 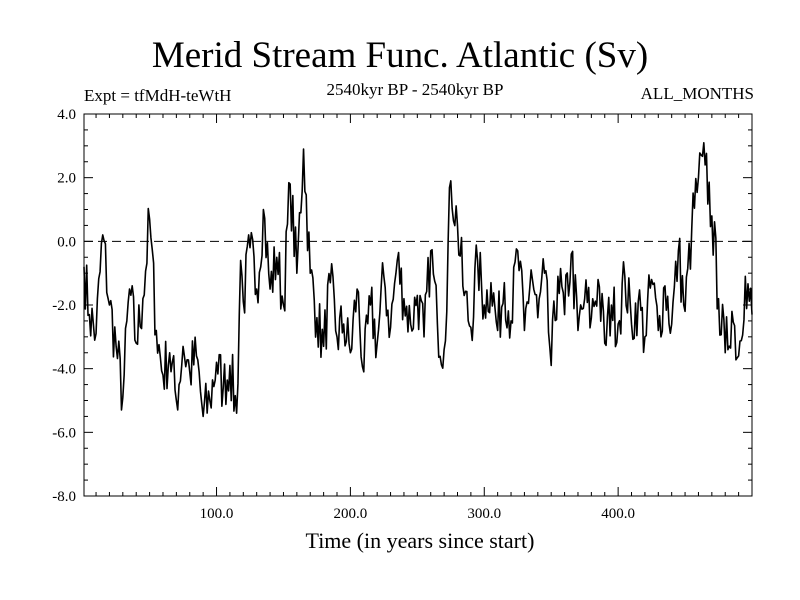 What do you see at coordinates (618, 514) in the screenshot?
I see `x-tick-label: 400.0` at bounding box center [618, 514].